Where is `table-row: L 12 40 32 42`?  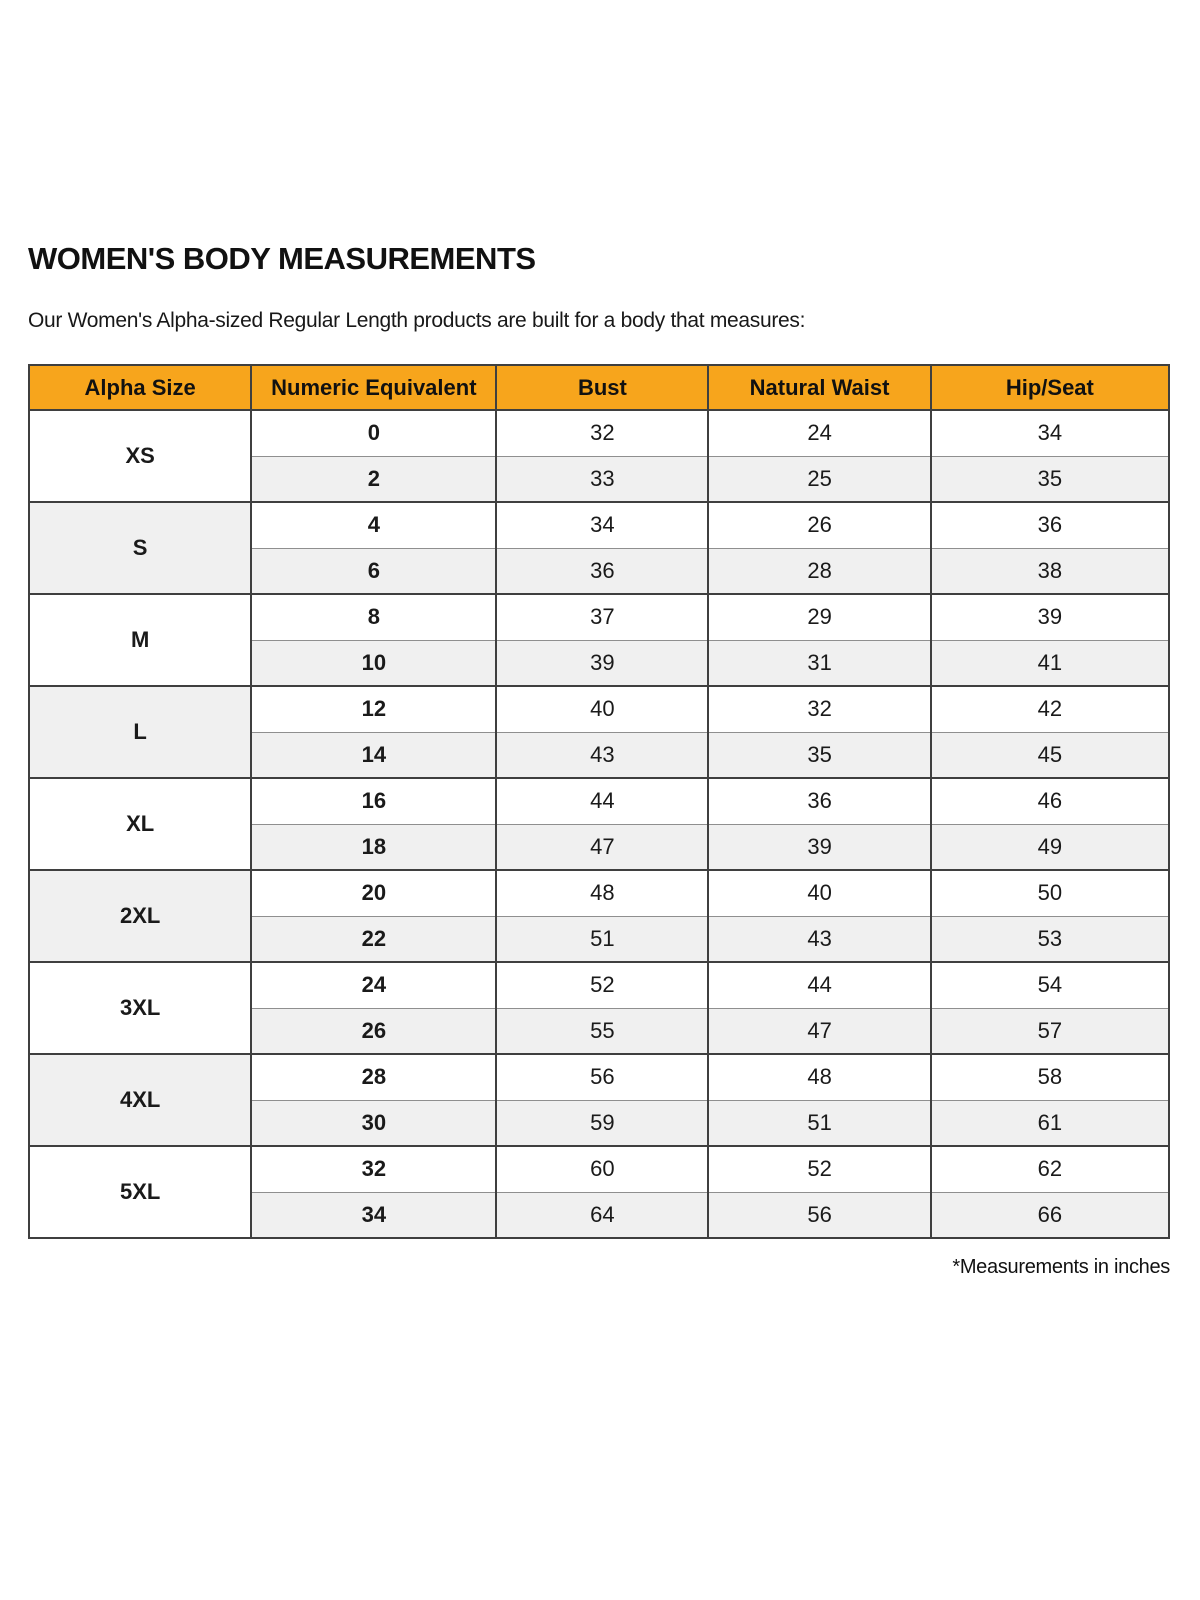
table-row: L 12 40 32 42 is located at coordinates (599, 732).